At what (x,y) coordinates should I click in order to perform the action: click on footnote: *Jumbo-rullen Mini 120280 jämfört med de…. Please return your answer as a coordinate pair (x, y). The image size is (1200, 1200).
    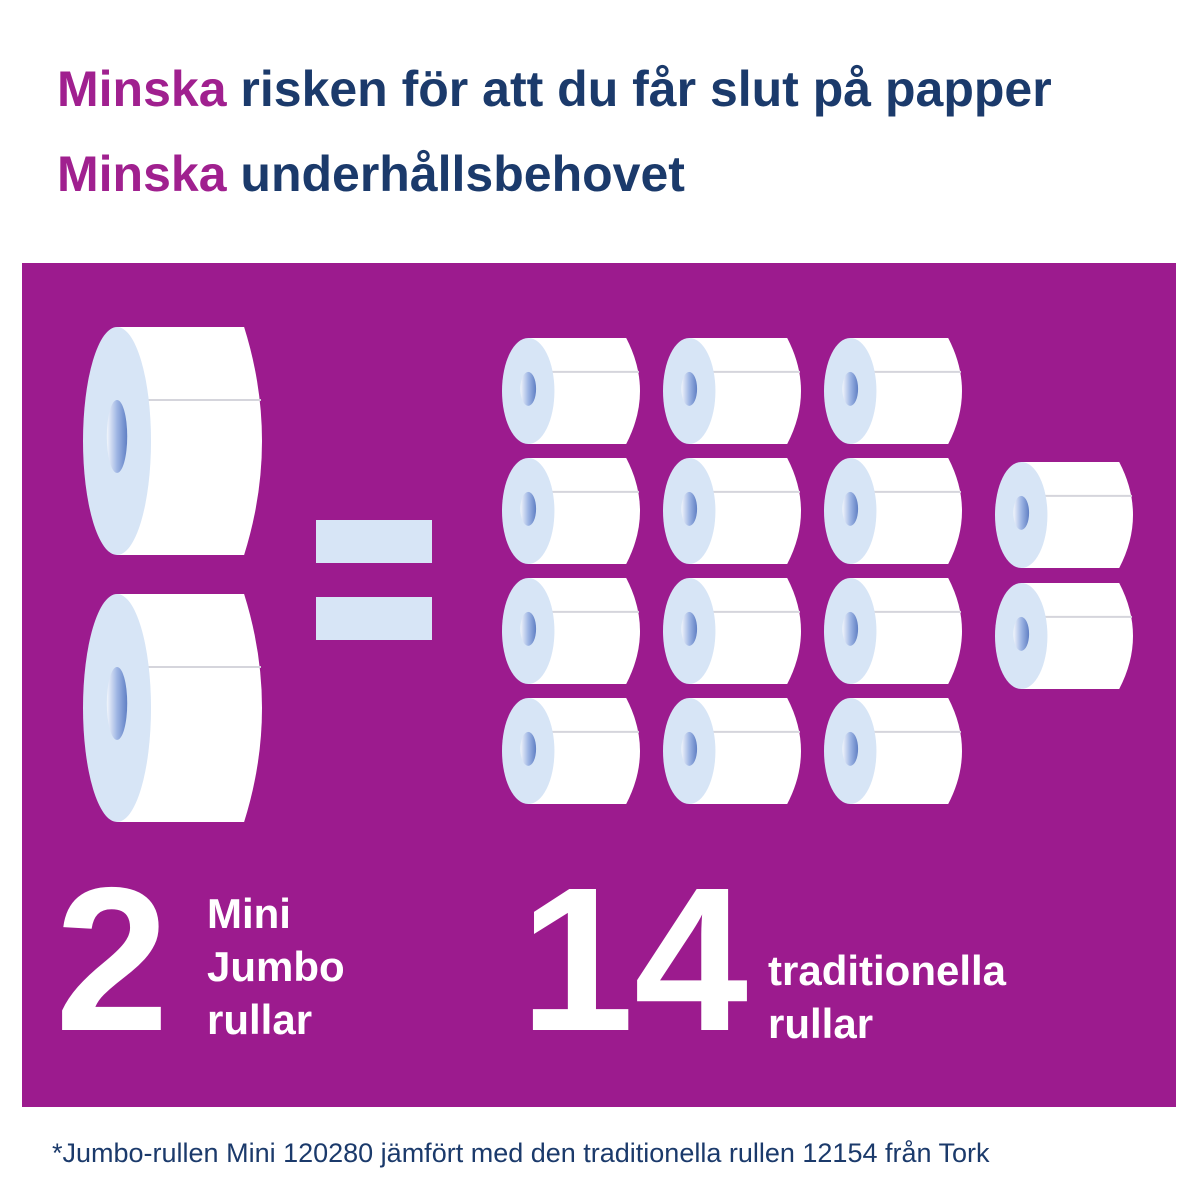
    Looking at the image, I should click on (521, 1153).